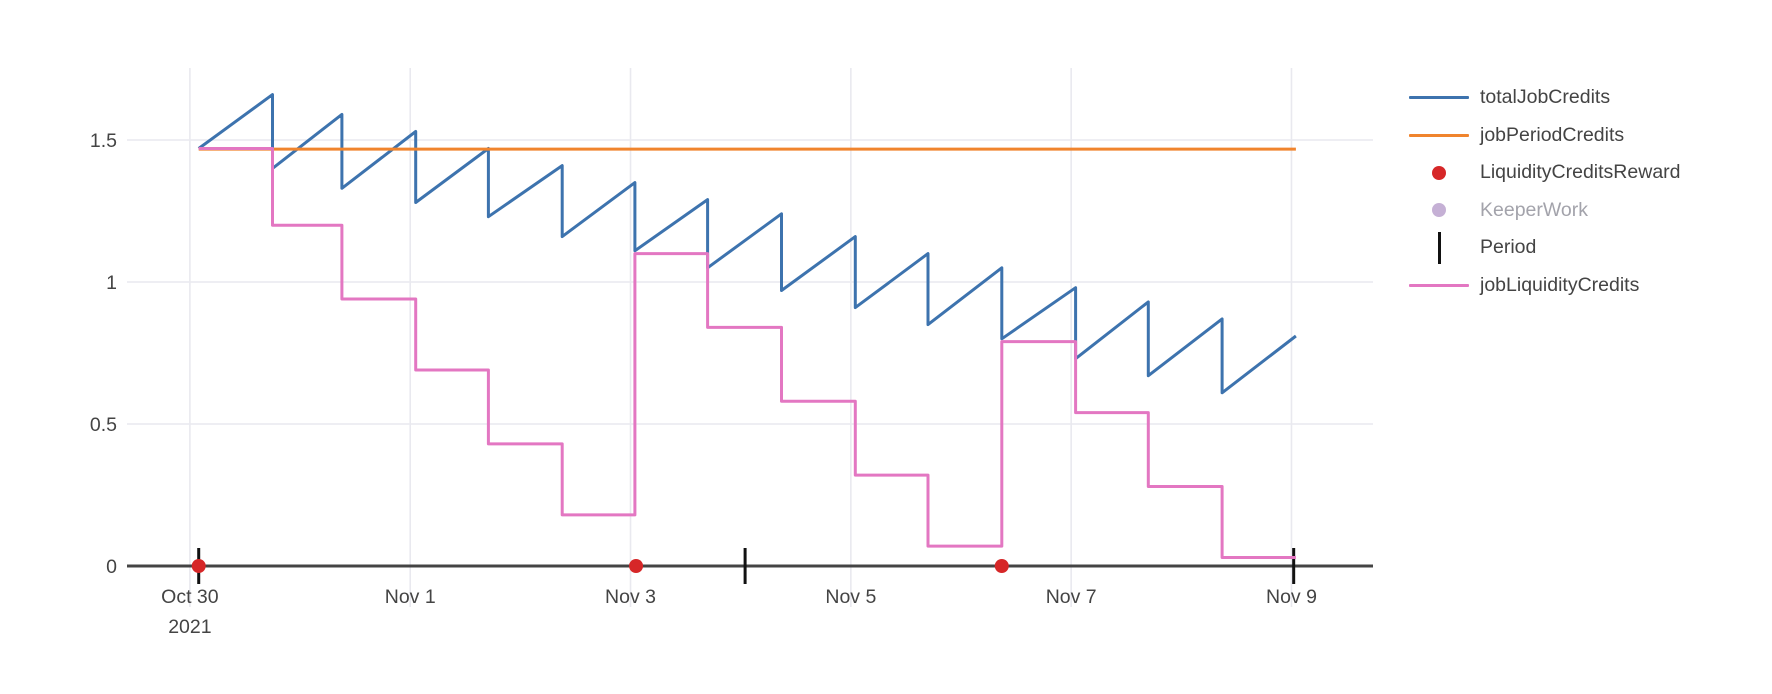 This screenshot has height=694, width=1772. I want to click on tick-swatch-icon, so click(1439, 247).